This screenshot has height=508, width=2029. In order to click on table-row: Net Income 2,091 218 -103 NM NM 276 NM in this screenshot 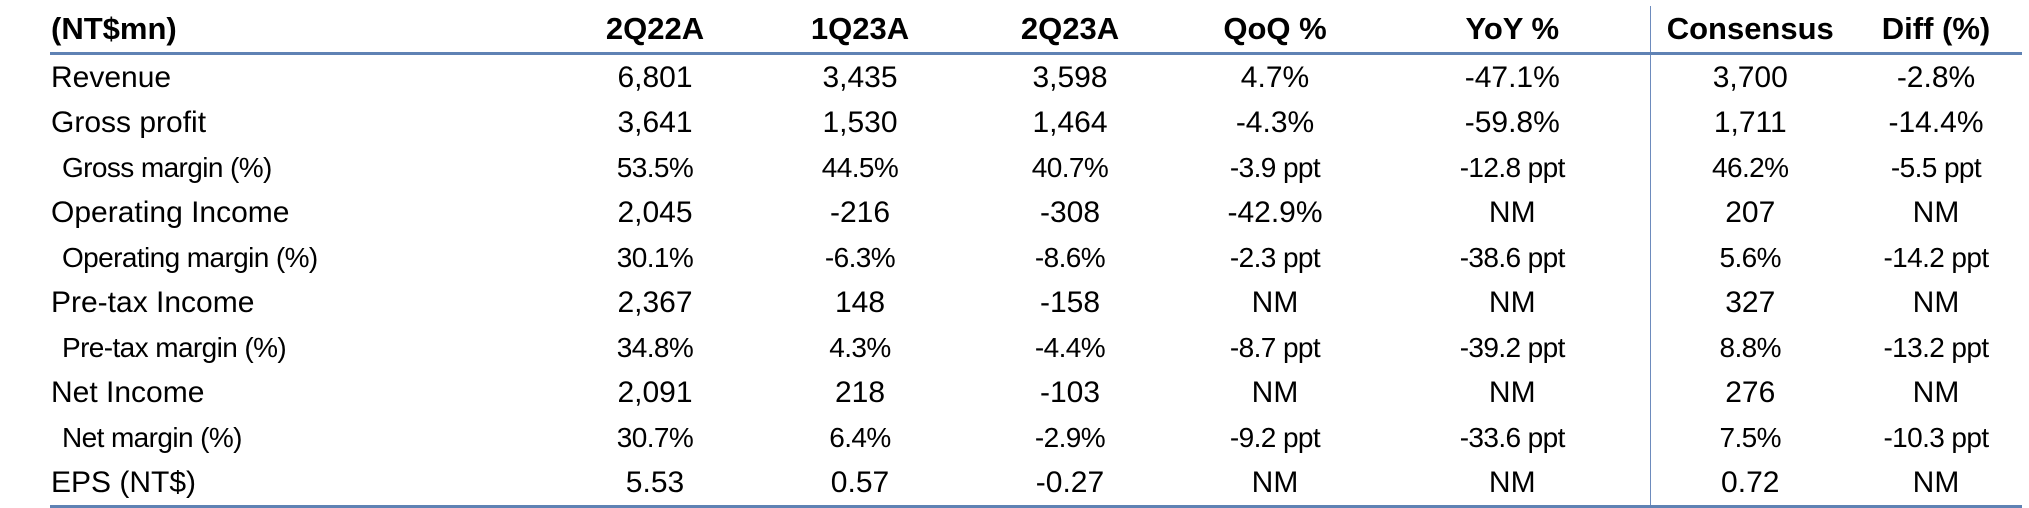, I will do `click(1036, 392)`.